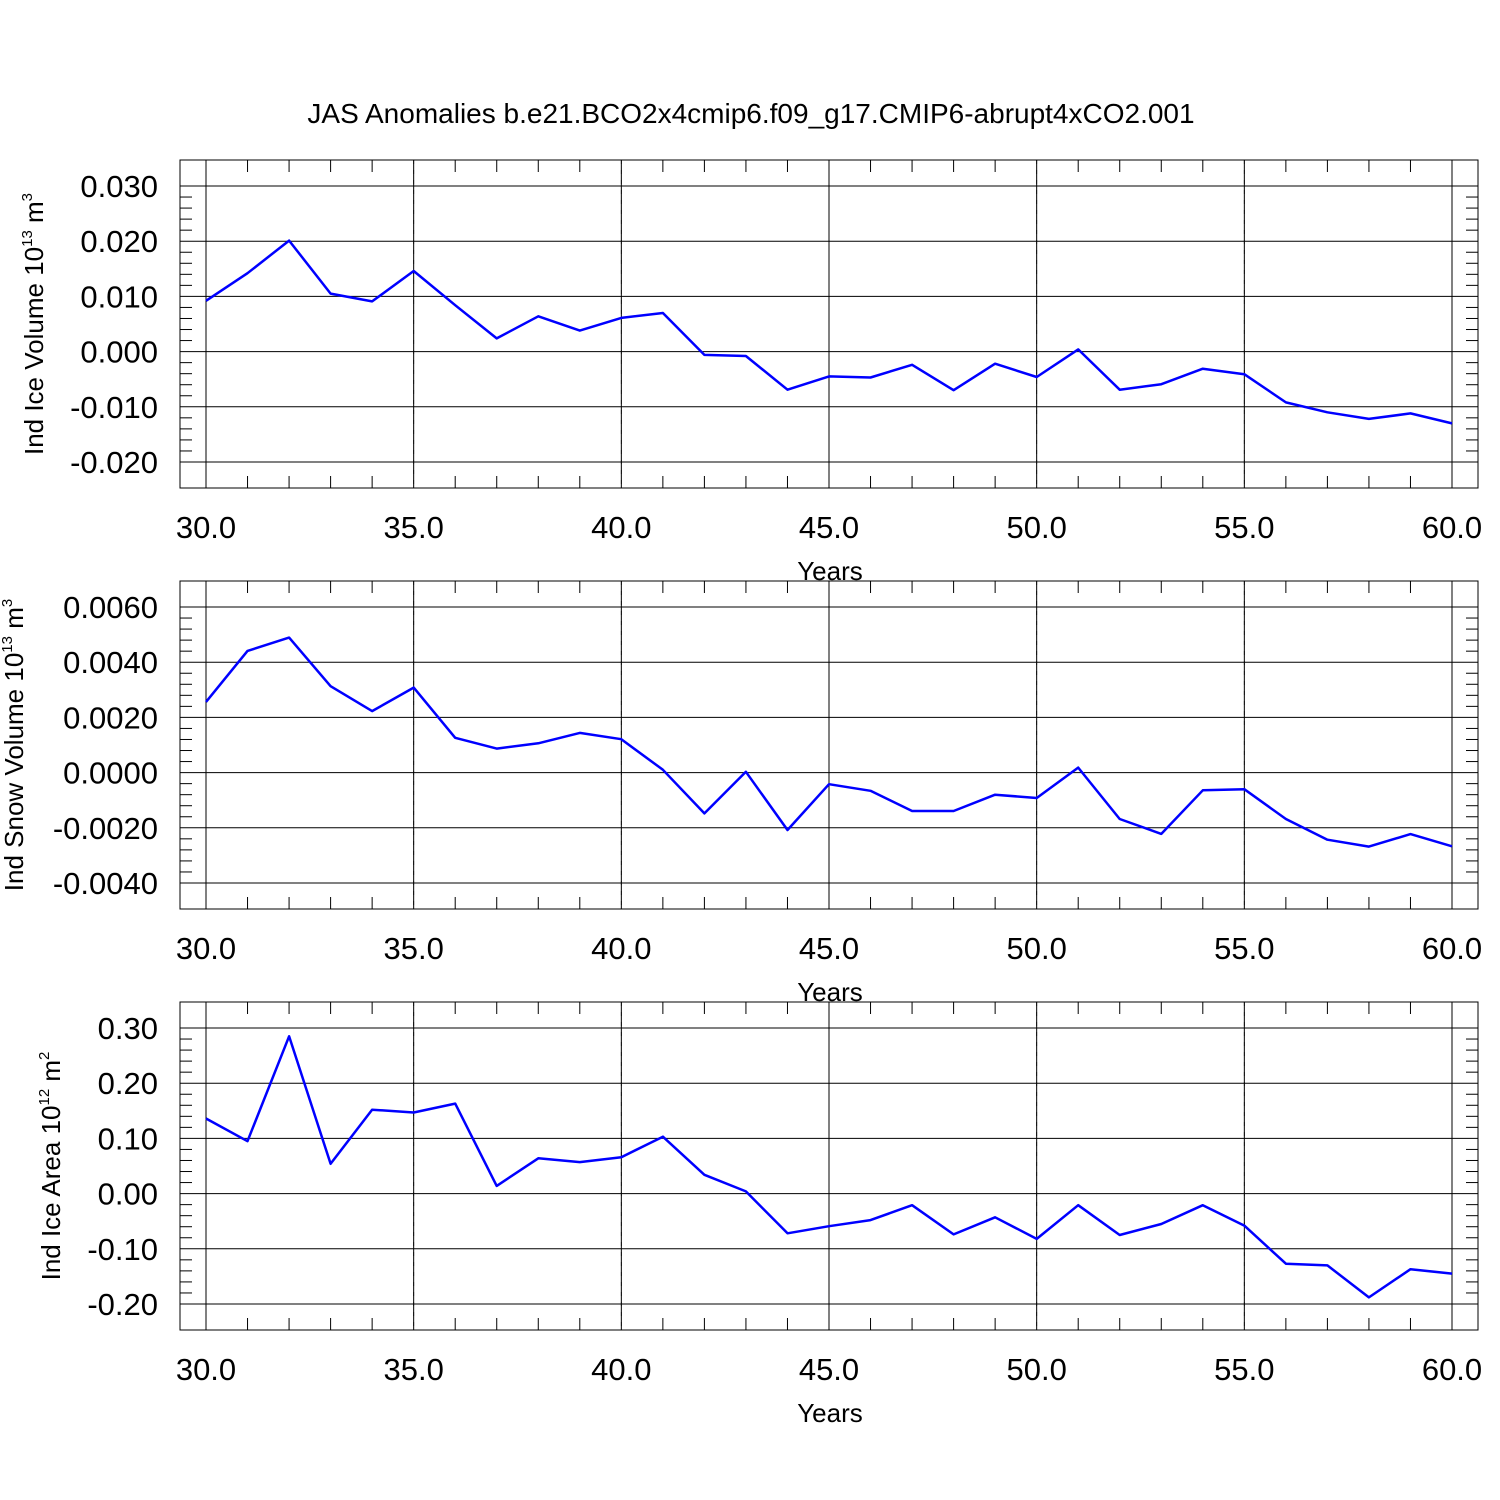 The image size is (1500, 1500). What do you see at coordinates (830, 1413) in the screenshot?
I see `x-axis-label: Years` at bounding box center [830, 1413].